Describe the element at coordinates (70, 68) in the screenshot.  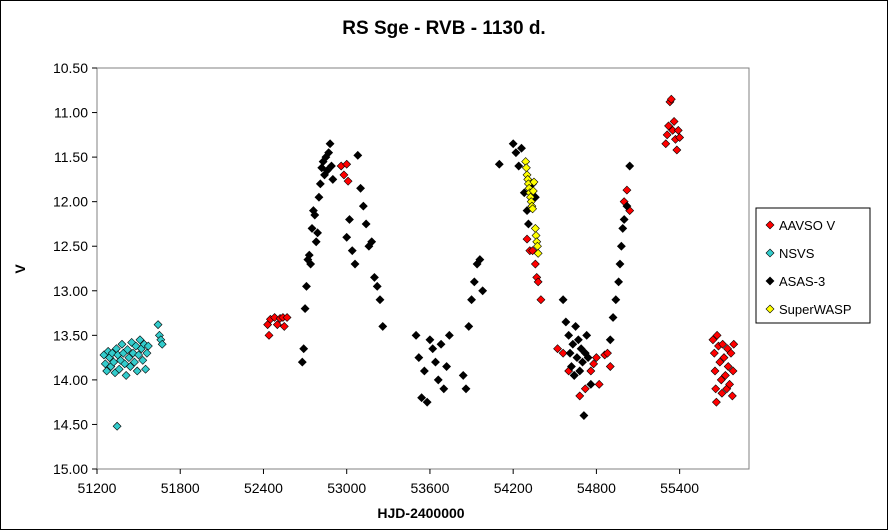
I see `y-tick-label: 10.50` at that location.